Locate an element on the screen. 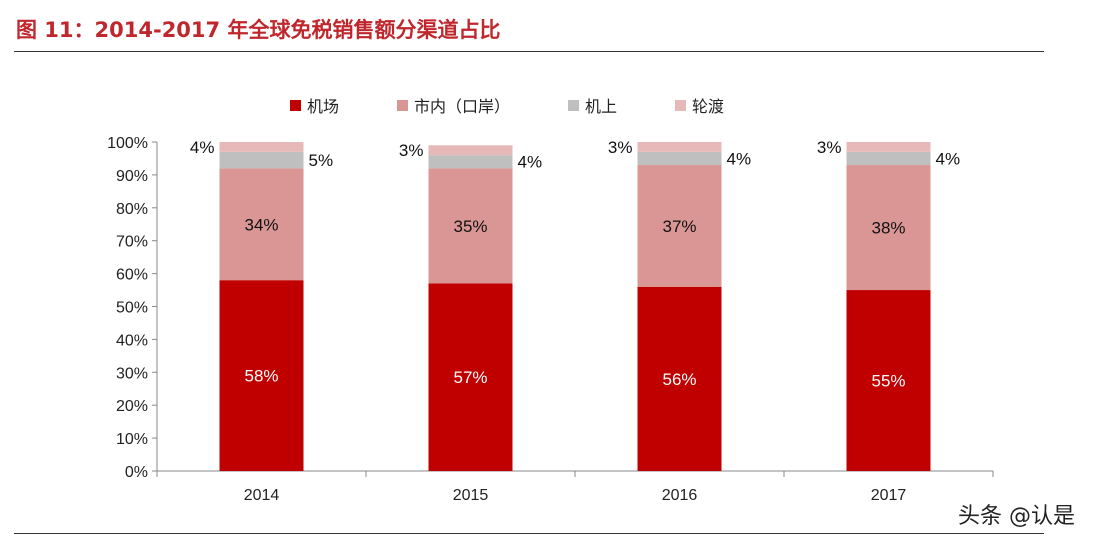  data-label: 56% is located at coordinates (679, 379).